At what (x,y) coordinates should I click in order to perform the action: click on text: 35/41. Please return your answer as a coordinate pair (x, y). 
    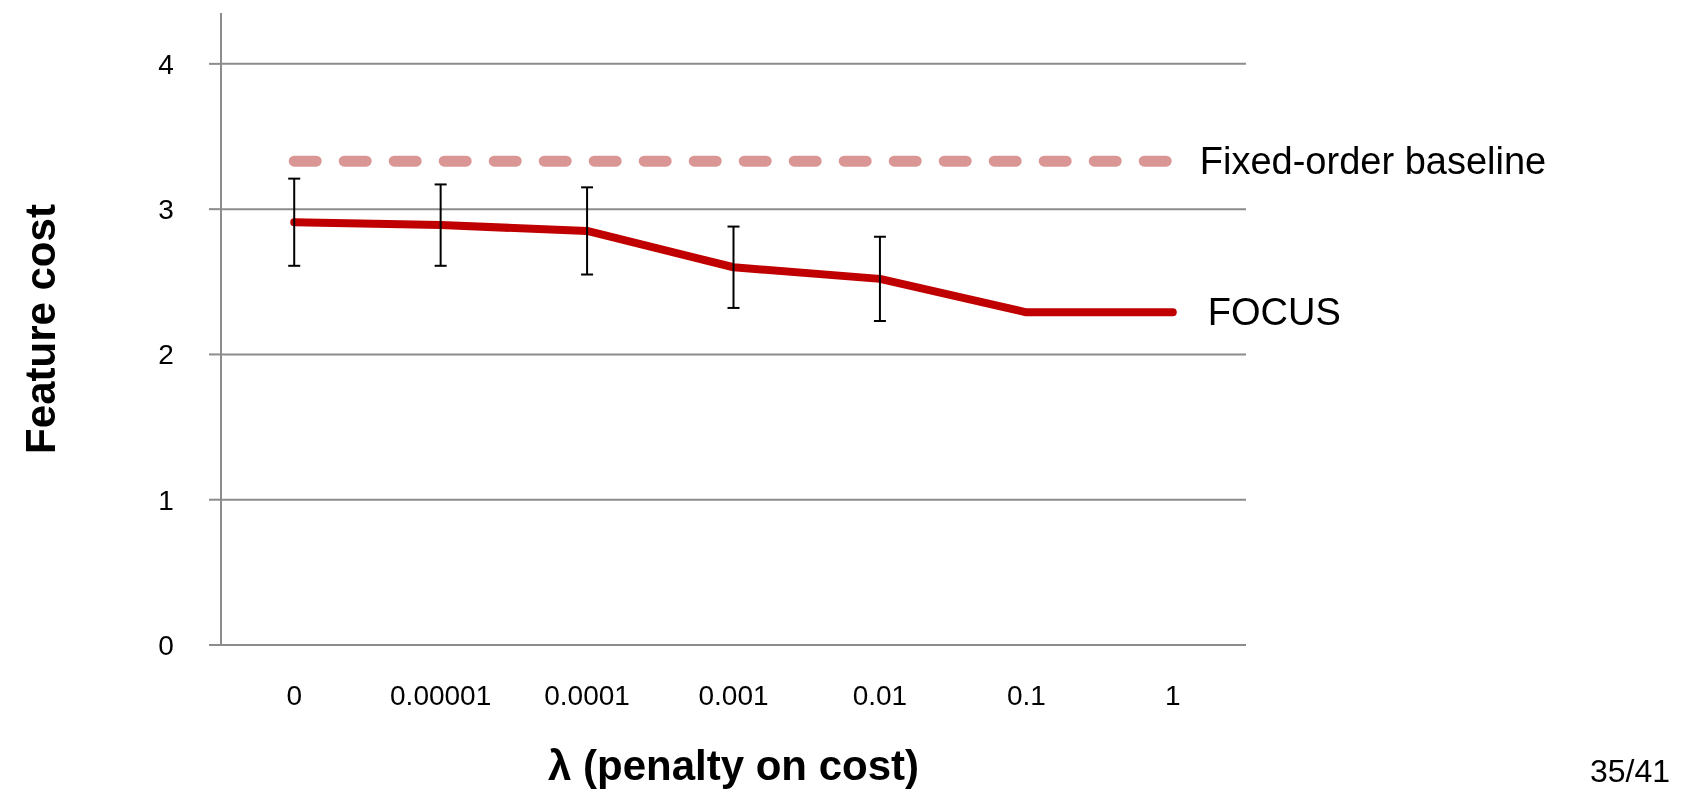
    Looking at the image, I should click on (1629, 771).